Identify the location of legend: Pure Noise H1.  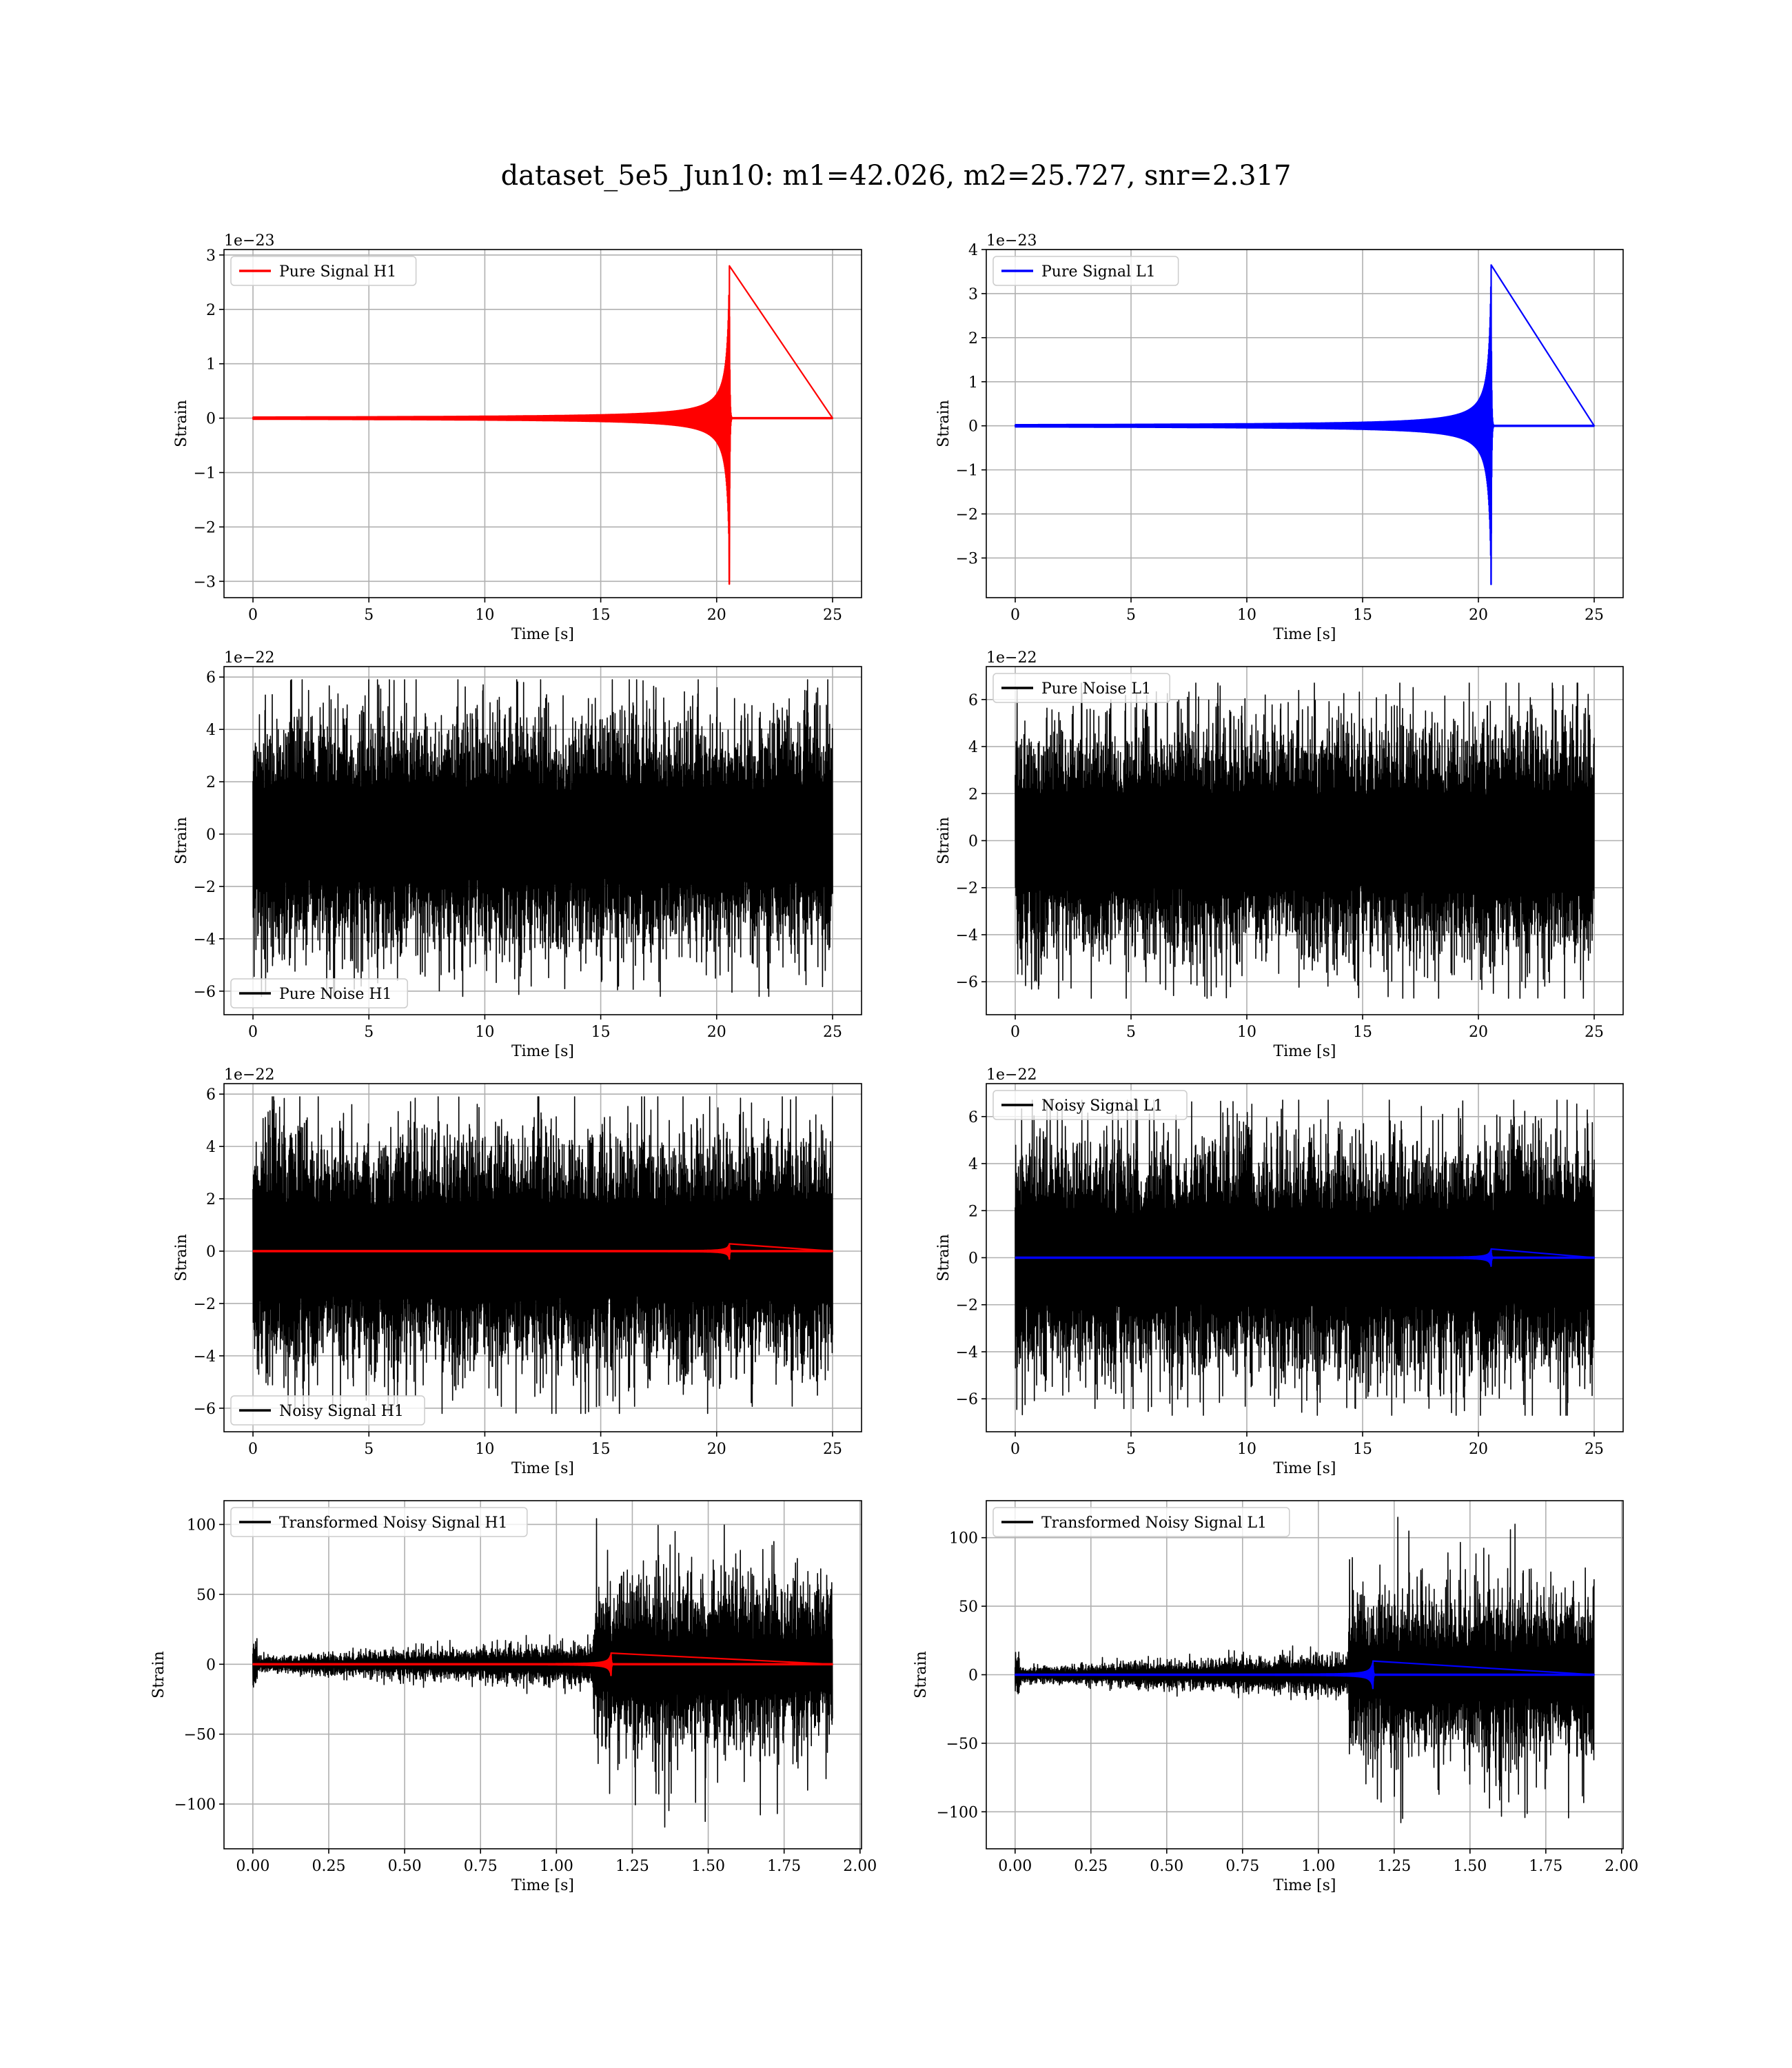
(319, 993).